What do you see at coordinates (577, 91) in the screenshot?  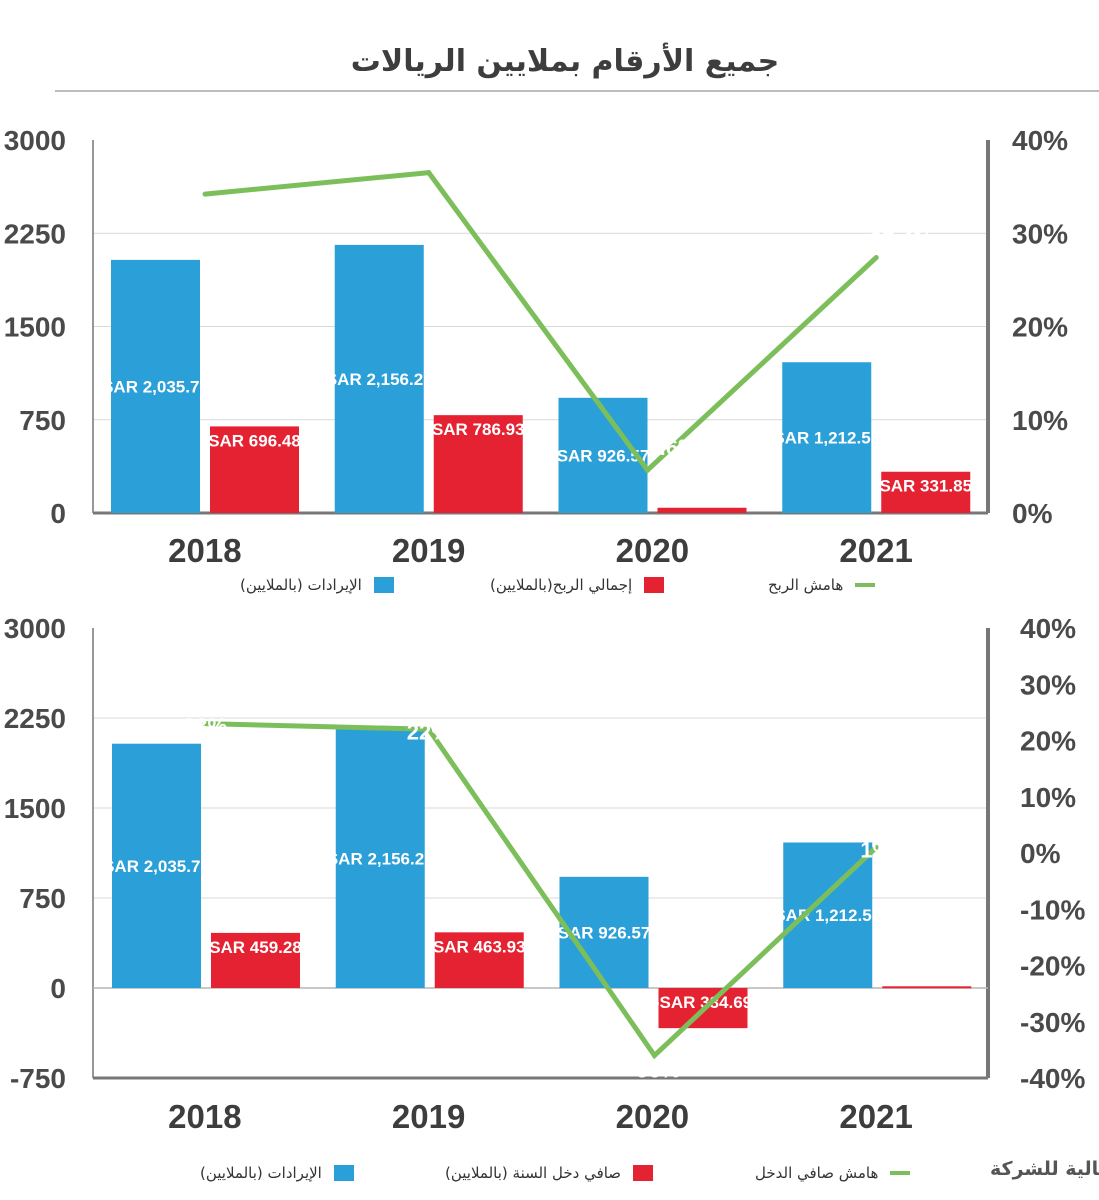 I see `title-divider` at bounding box center [577, 91].